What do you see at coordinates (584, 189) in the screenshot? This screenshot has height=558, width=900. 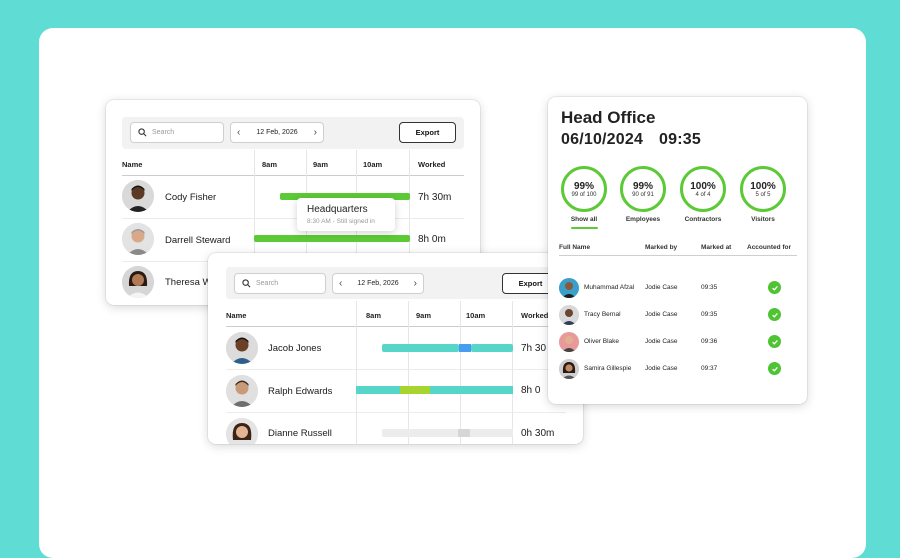 I see `stat-ring-all: 99% 99 of 100` at bounding box center [584, 189].